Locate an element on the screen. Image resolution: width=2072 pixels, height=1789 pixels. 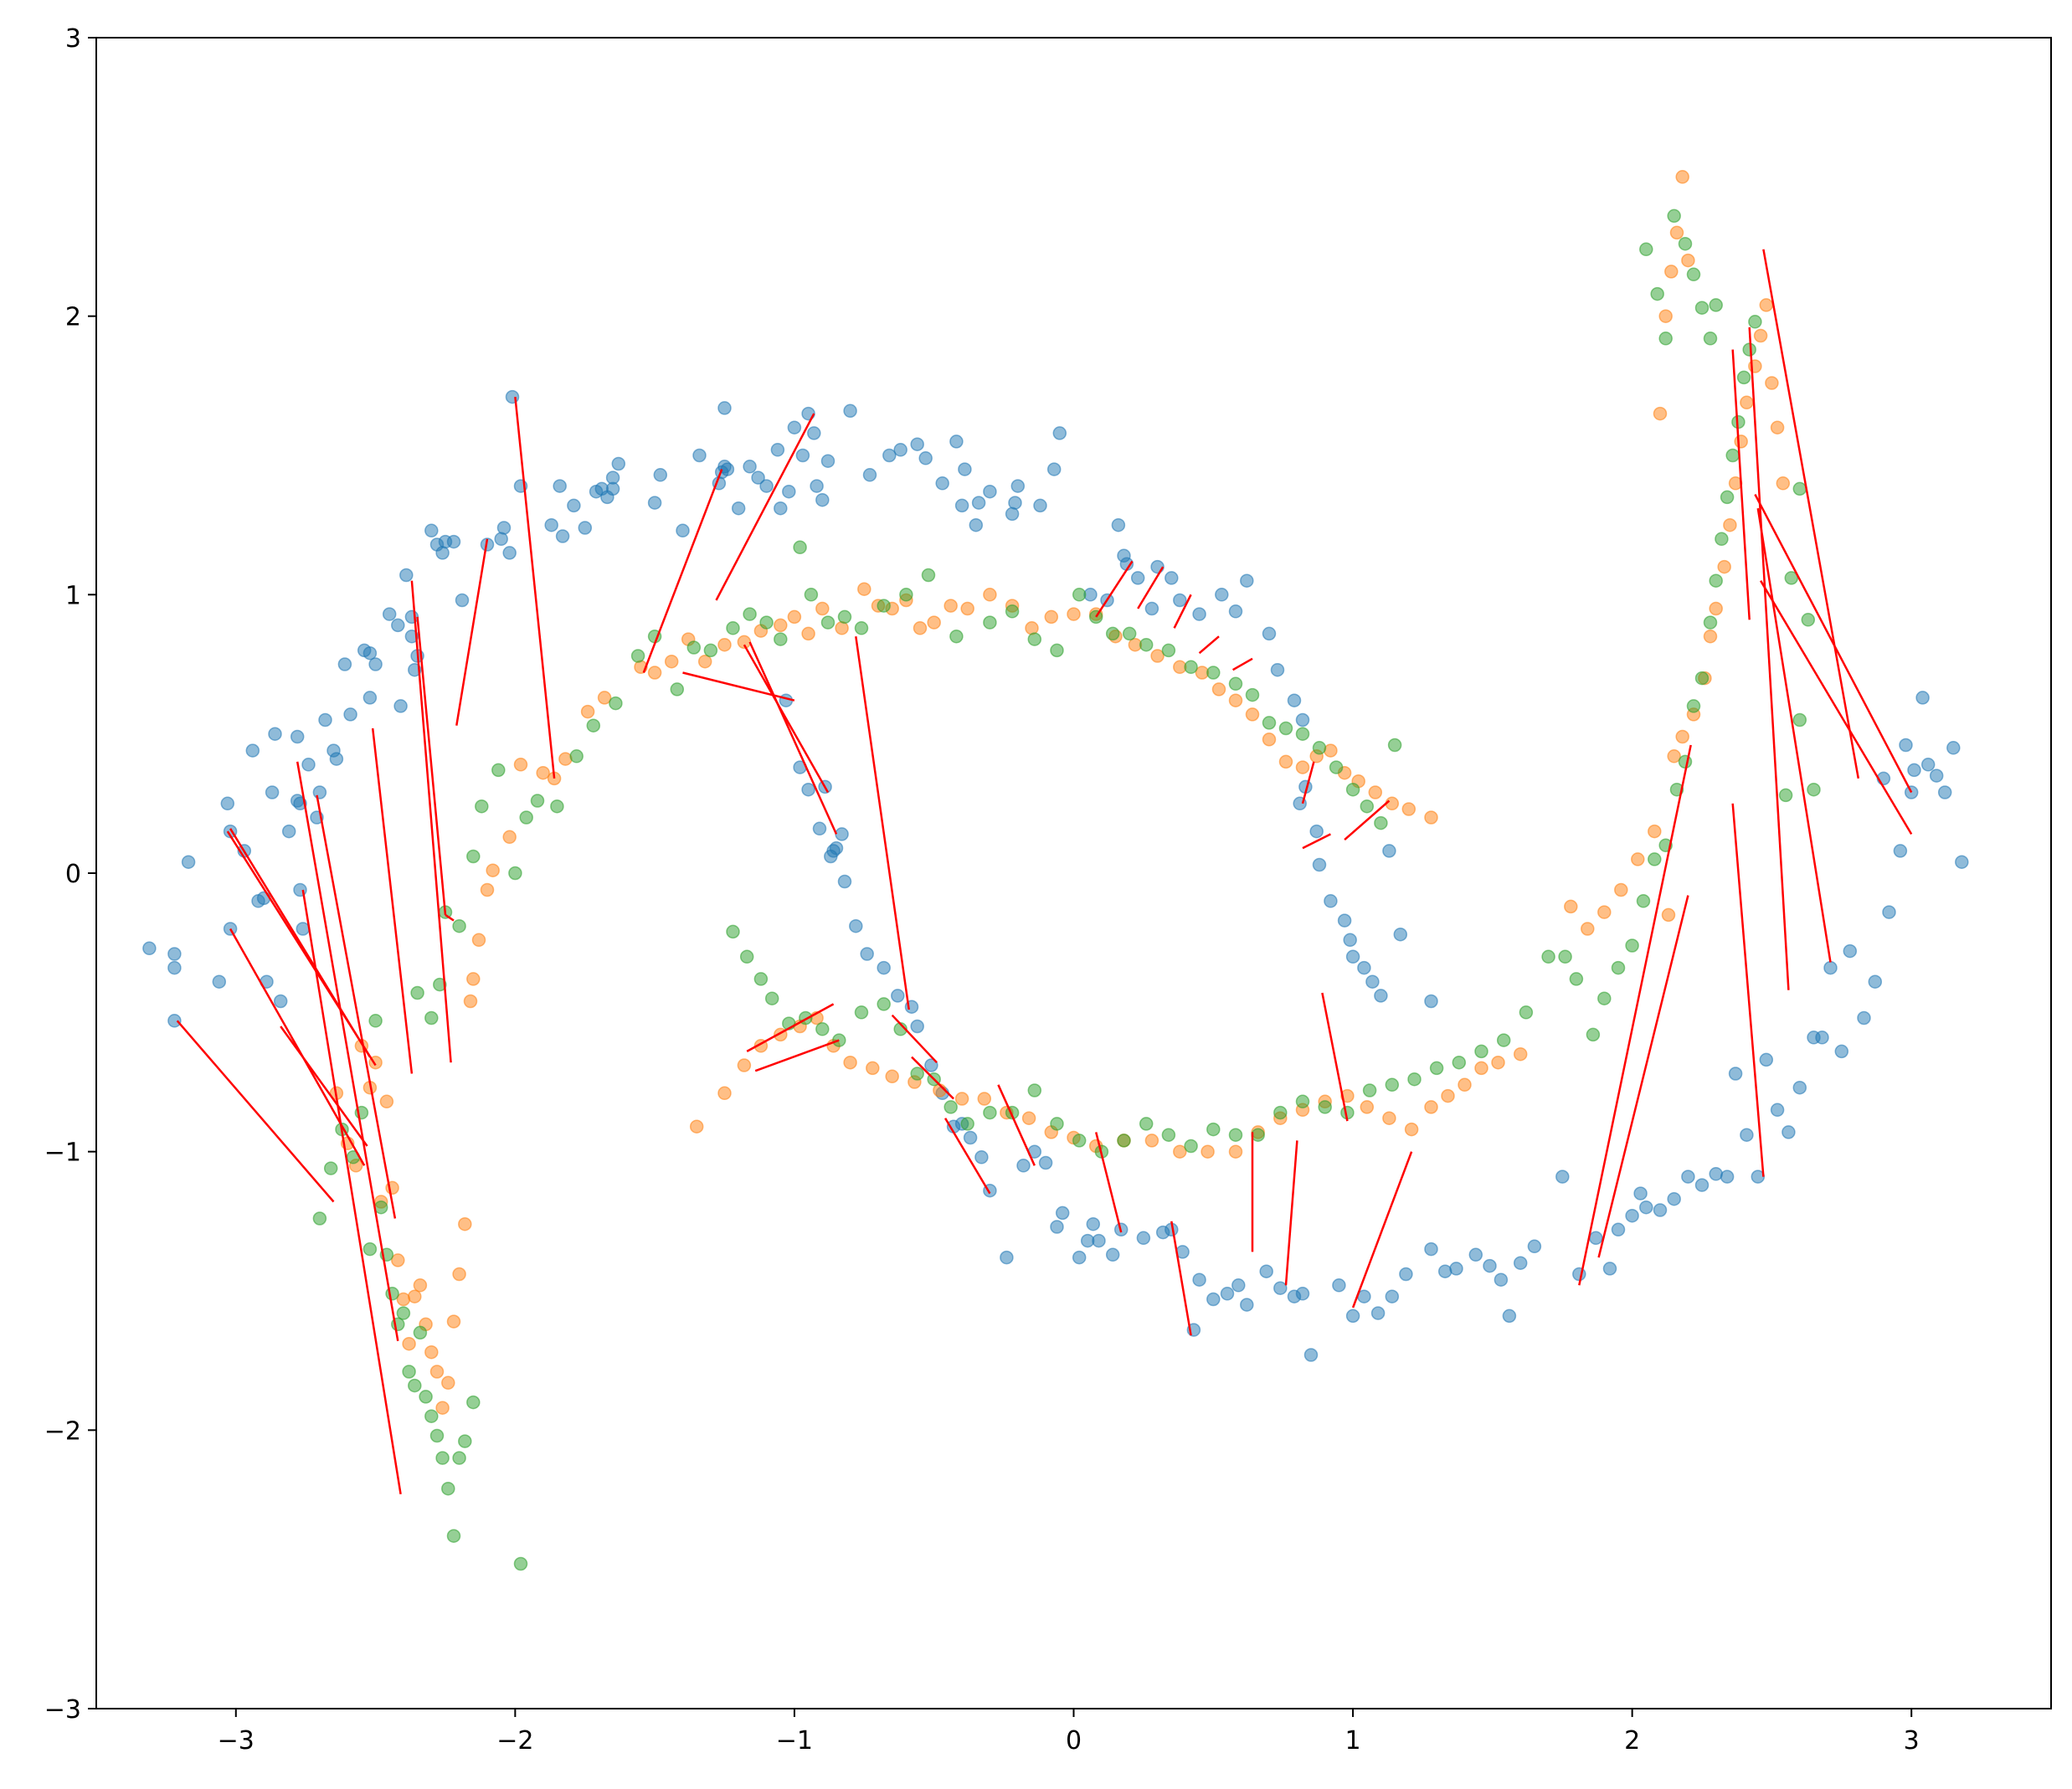
x-tick-label: 3 is located at coordinates (1912, 1741).